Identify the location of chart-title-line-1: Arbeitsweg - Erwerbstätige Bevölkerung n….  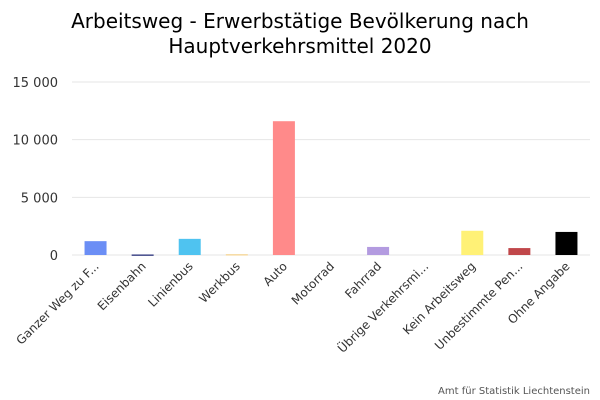
(300, 21).